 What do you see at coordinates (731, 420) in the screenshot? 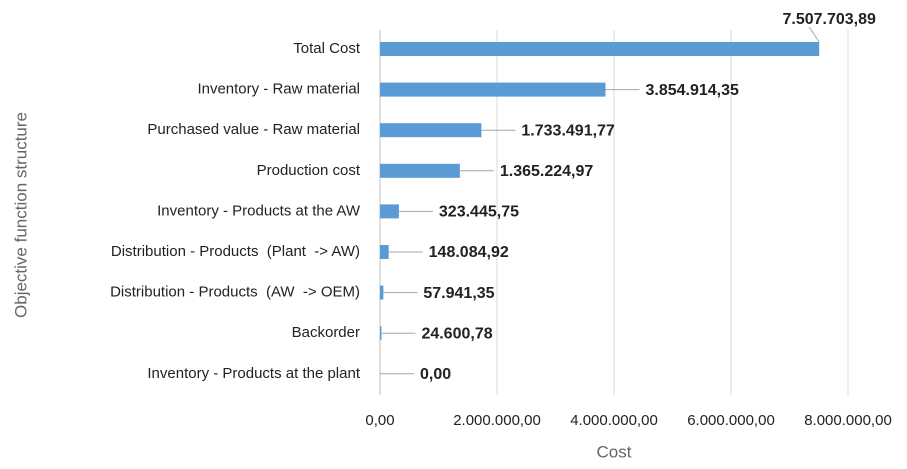
I see `x-tick-label: 6.000.000,00` at bounding box center [731, 420].